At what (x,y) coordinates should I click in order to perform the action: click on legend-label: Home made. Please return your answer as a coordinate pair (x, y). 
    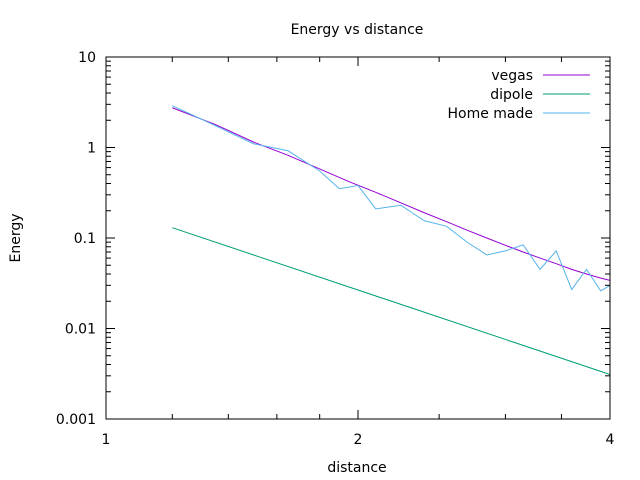
    Looking at the image, I should click on (490, 114).